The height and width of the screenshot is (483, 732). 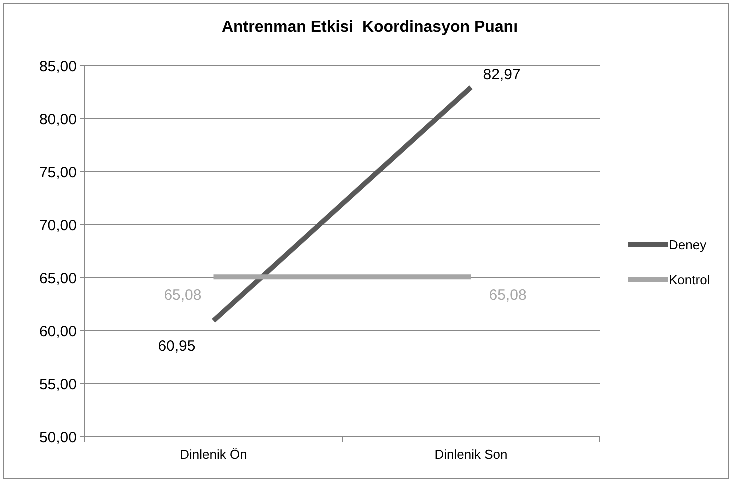 I want to click on legend-label: Deney, so click(x=688, y=245).